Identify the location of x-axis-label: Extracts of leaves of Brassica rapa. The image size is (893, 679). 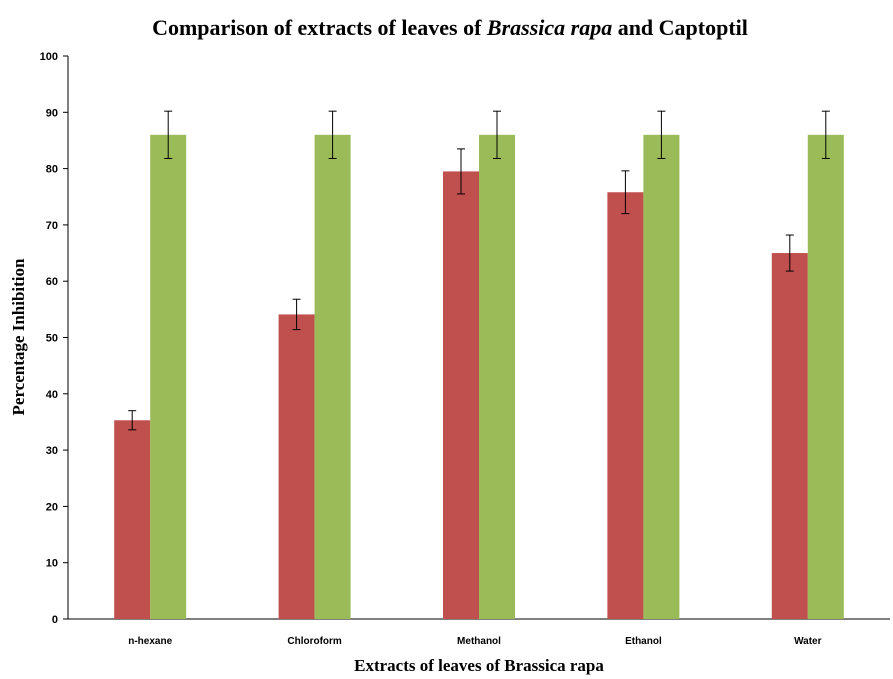
(479, 665).